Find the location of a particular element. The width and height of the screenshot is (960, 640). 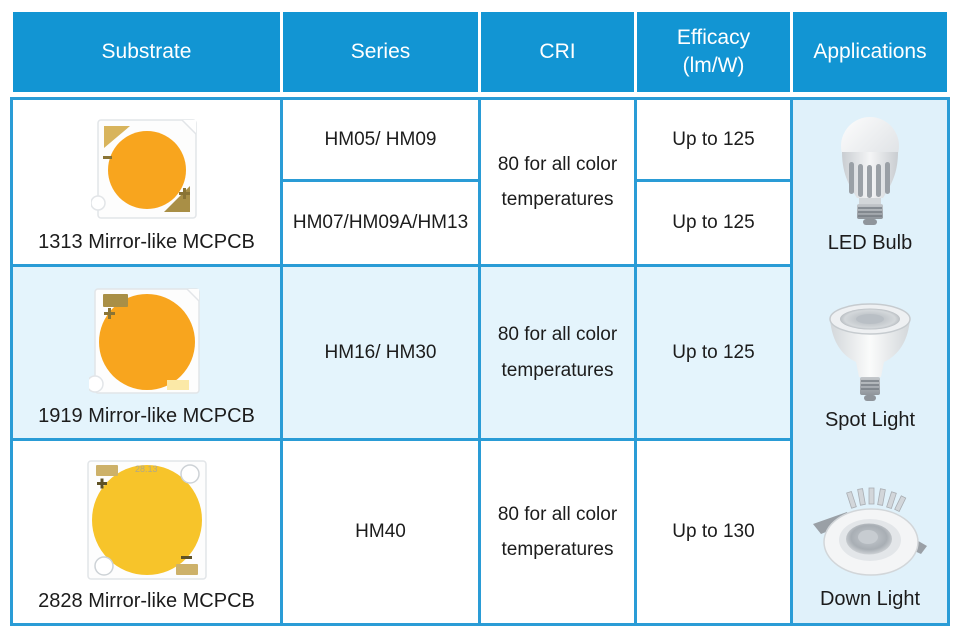

svg-text: 28.13 is located at coordinates (146, 469).